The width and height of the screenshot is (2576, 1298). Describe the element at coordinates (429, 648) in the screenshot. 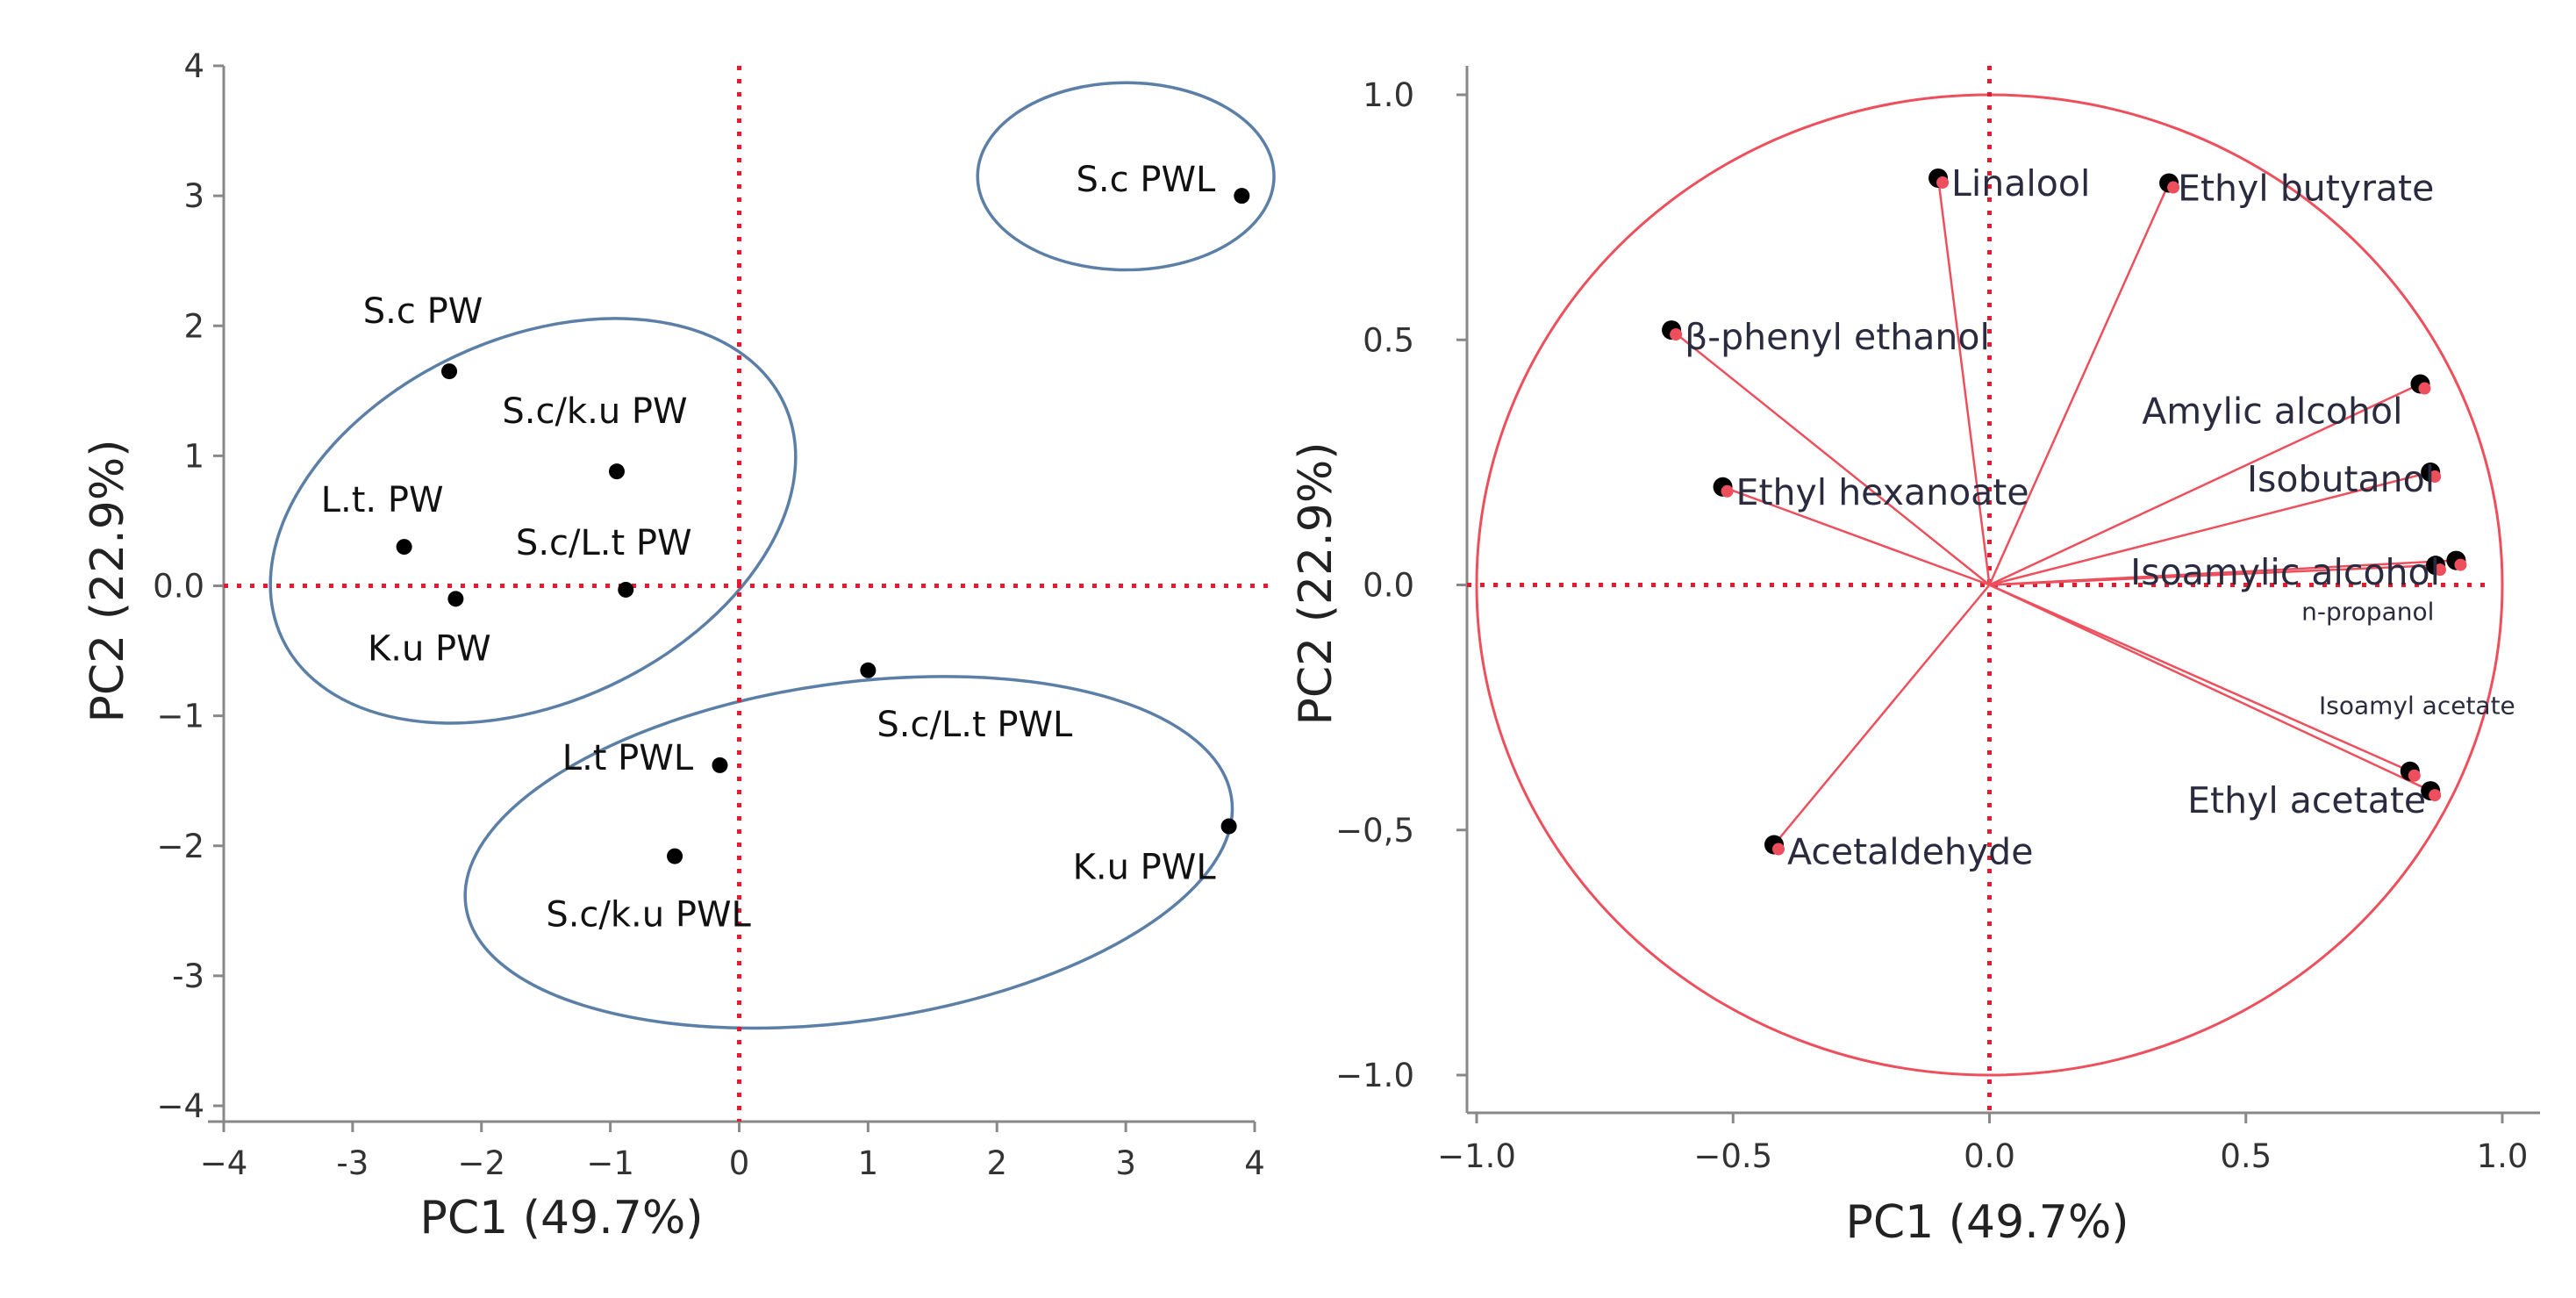

I see `score-label-k-u-pw: K.u PW` at that location.